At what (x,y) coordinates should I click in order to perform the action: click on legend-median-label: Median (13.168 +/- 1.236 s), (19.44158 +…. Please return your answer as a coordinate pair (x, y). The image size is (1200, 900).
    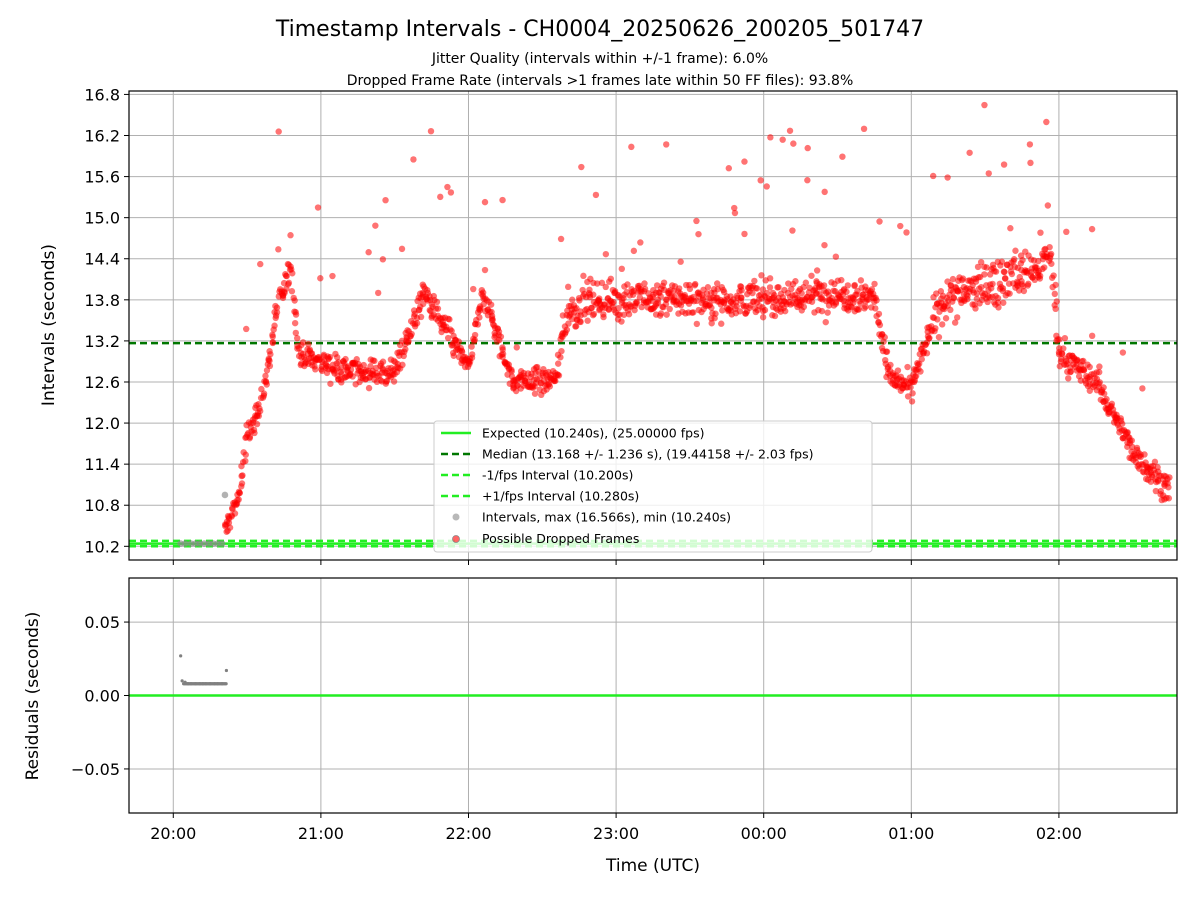
    Looking at the image, I should click on (647, 454).